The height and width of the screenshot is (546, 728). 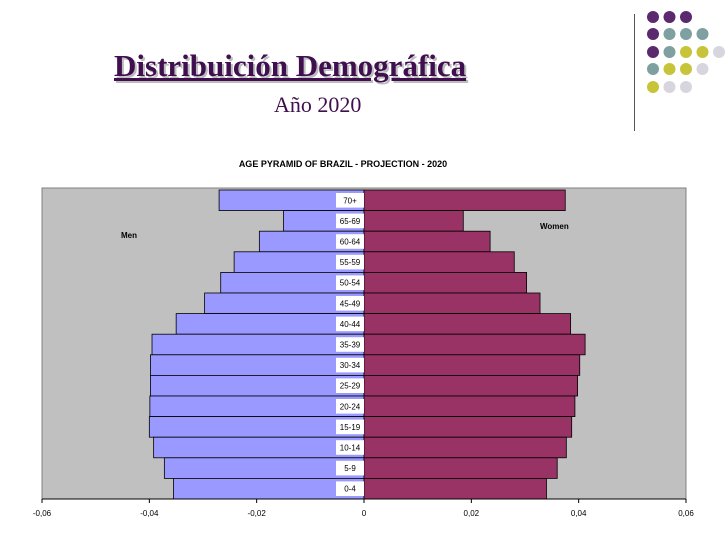 What do you see at coordinates (149, 513) in the screenshot?
I see `x-tick-label: -0,04` at bounding box center [149, 513].